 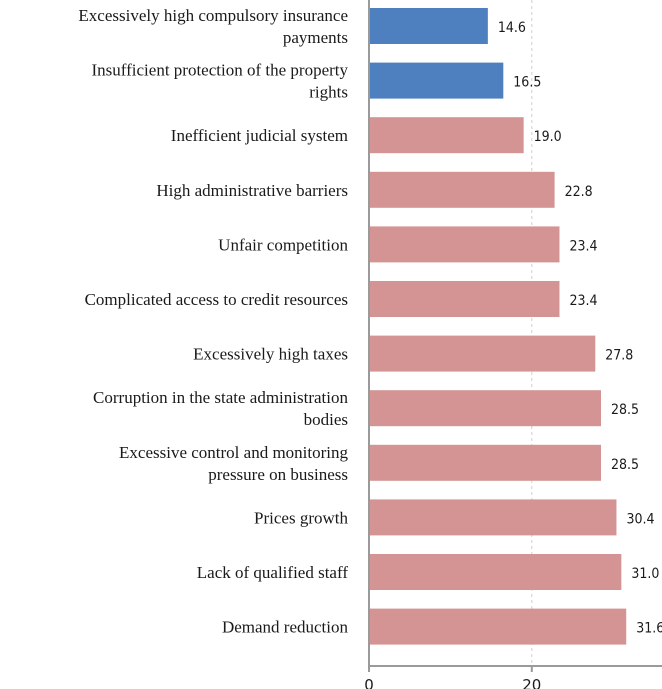 I want to click on category-label: Excessively high taxes, so click(x=270, y=354).